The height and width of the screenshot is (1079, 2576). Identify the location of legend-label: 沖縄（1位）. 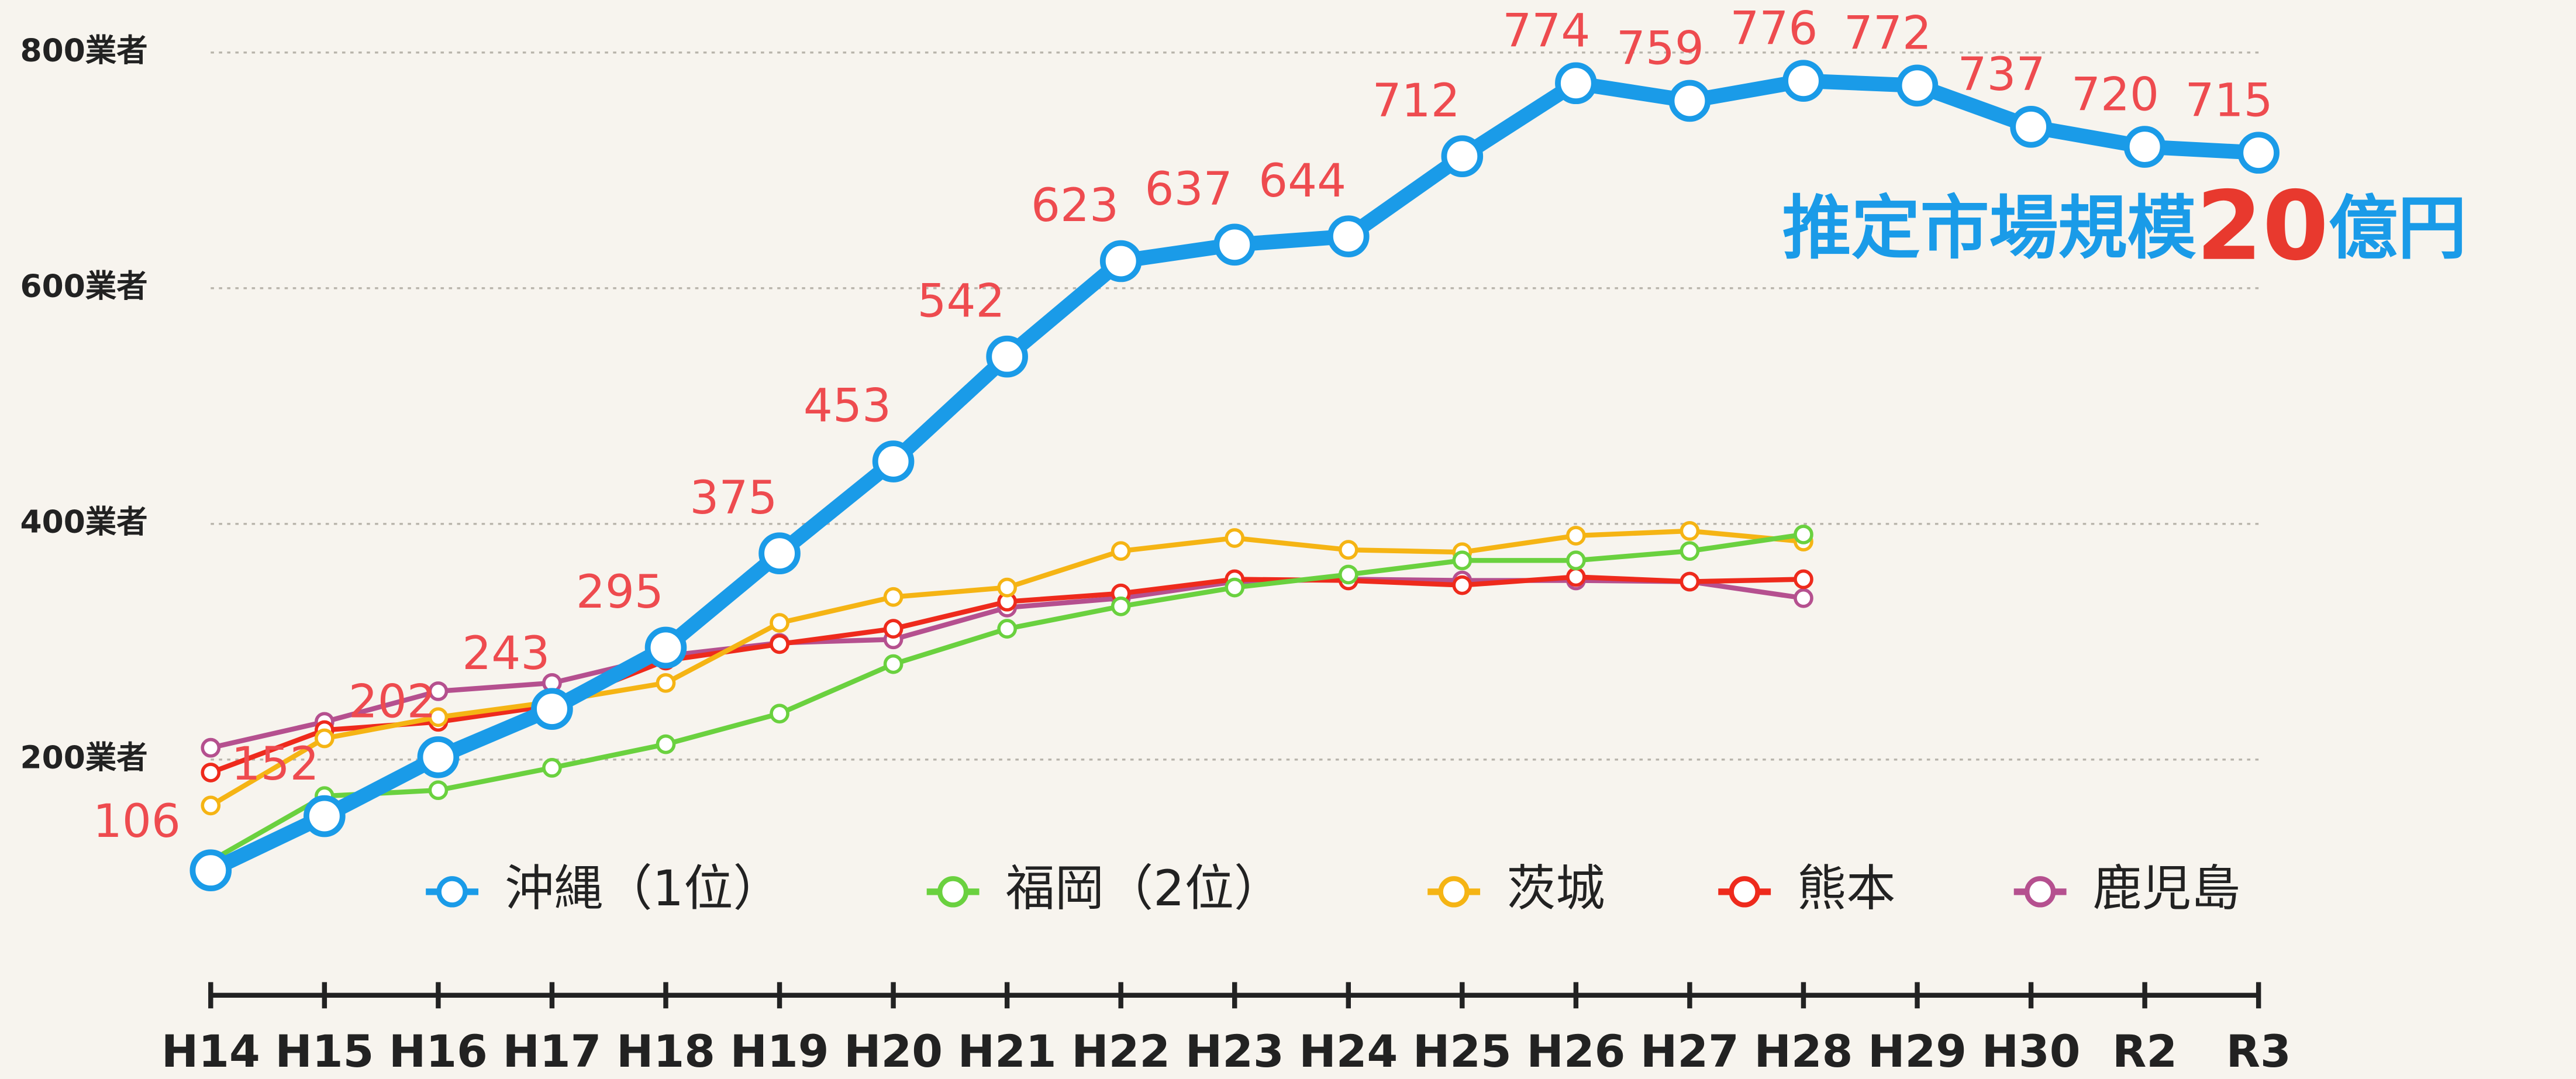
(643, 889).